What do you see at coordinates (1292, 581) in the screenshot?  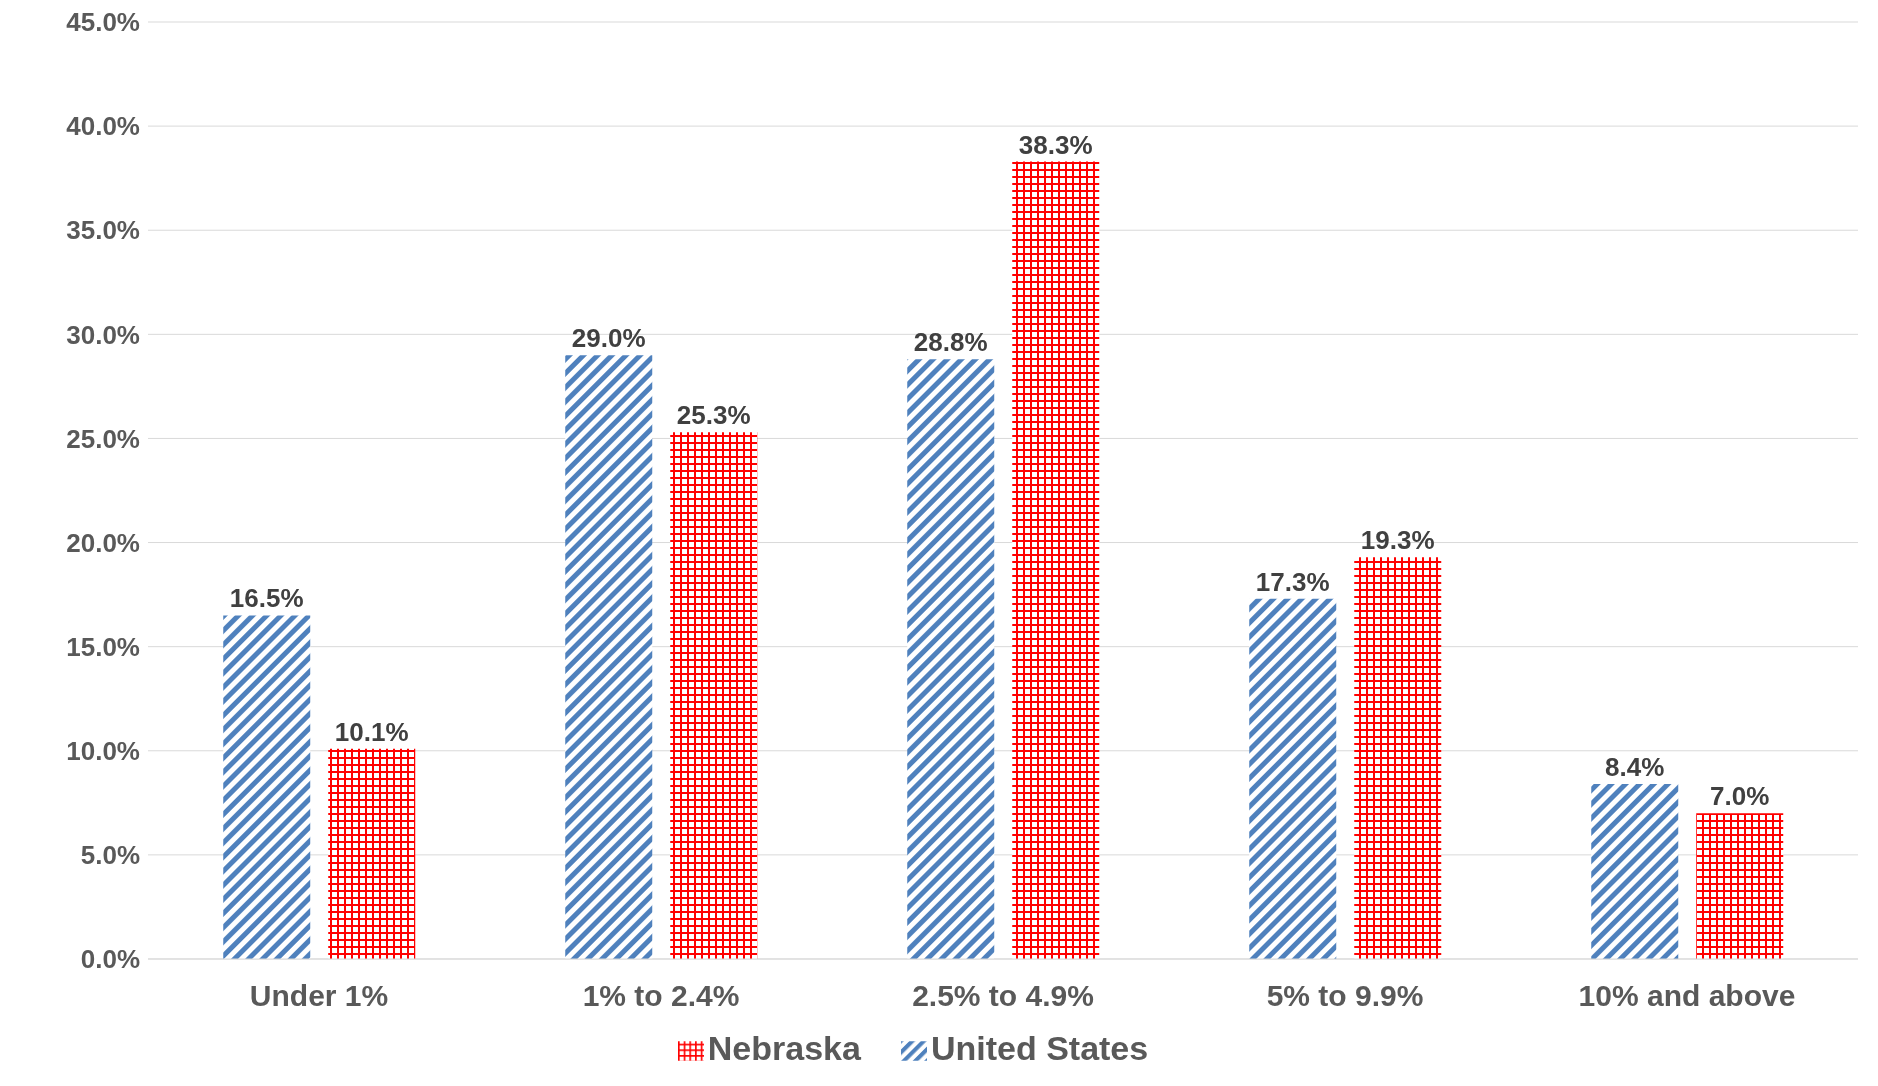 I see `data-label: 17.3%` at bounding box center [1292, 581].